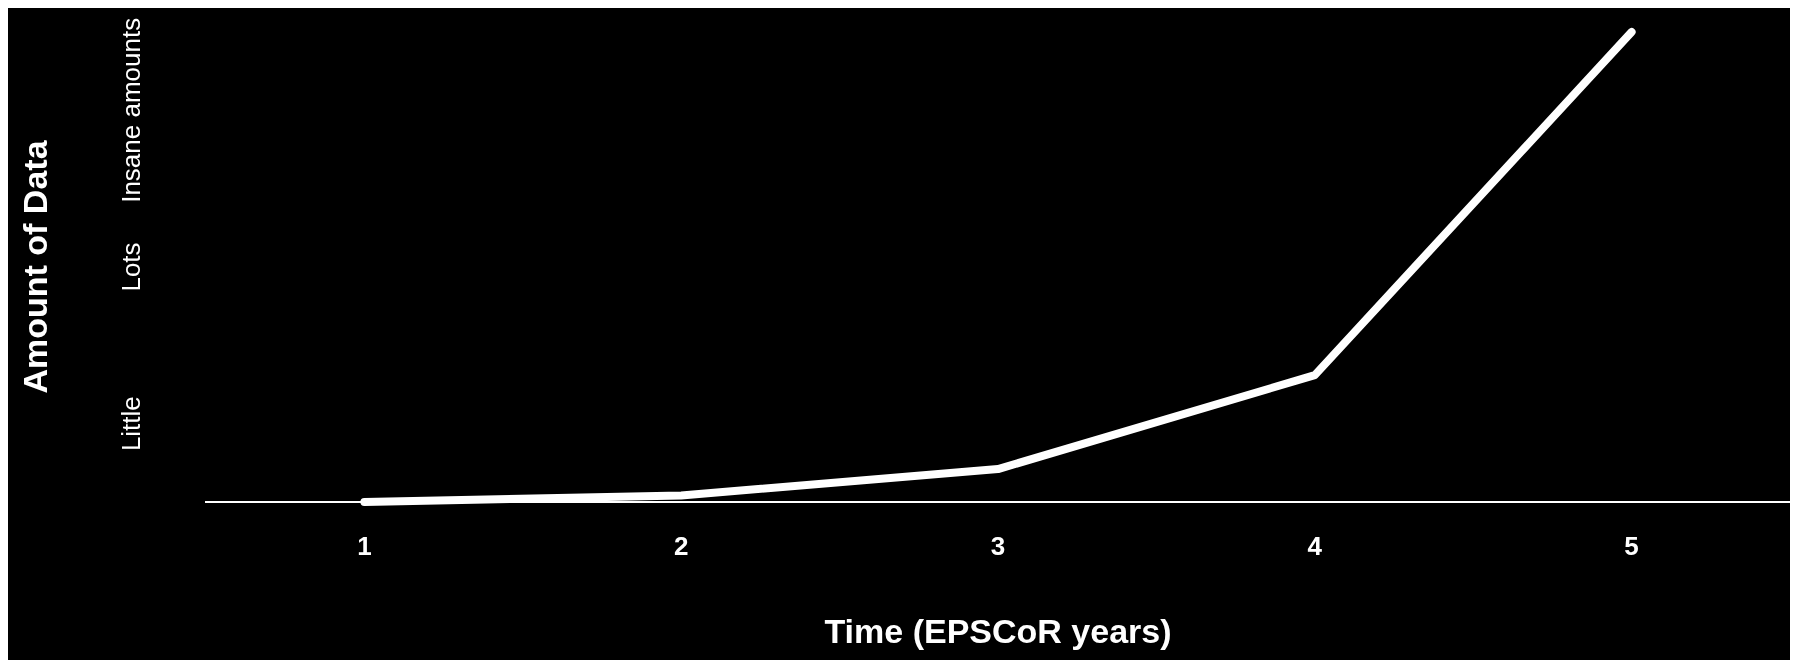 Image resolution: width=1798 pixels, height=668 pixels. What do you see at coordinates (681, 545) in the screenshot?
I see `x-tick-label: 2` at bounding box center [681, 545].